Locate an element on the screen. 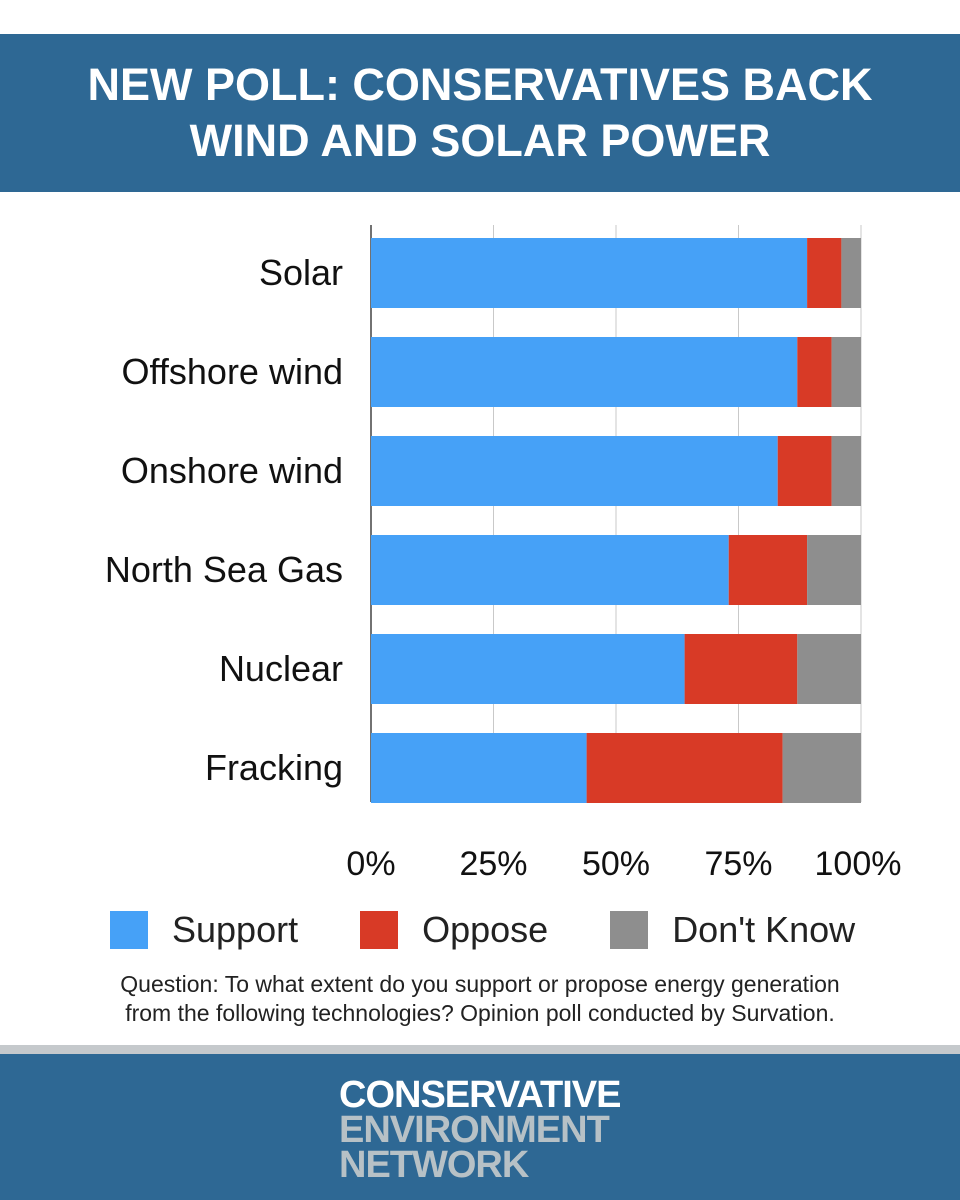  footer-divider is located at coordinates (480, 1049).